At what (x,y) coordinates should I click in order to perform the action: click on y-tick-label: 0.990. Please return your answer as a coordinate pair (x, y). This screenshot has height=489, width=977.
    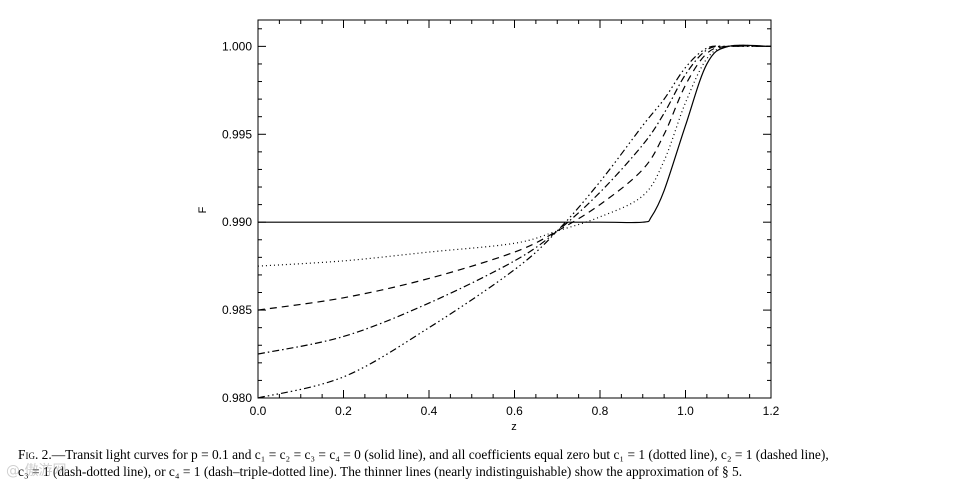
    Looking at the image, I should click on (237, 222).